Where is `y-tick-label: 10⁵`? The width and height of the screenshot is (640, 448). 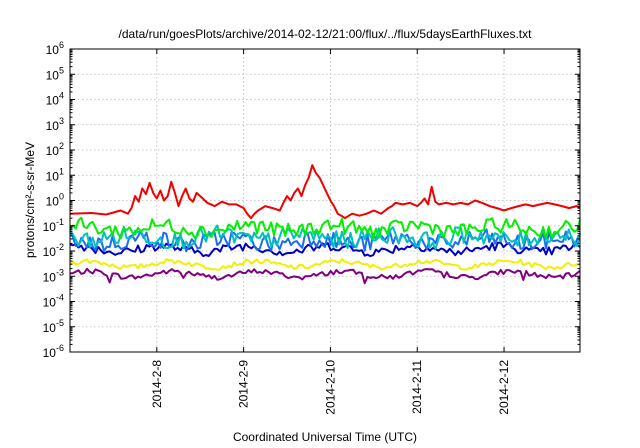
y-tick-label: 10⁵ is located at coordinates (55, 73).